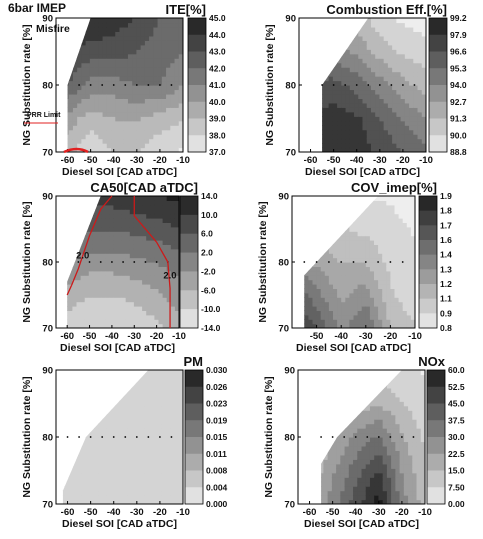 This screenshot has height=539, width=483. I want to click on colorbar-frame, so click(197, 85).